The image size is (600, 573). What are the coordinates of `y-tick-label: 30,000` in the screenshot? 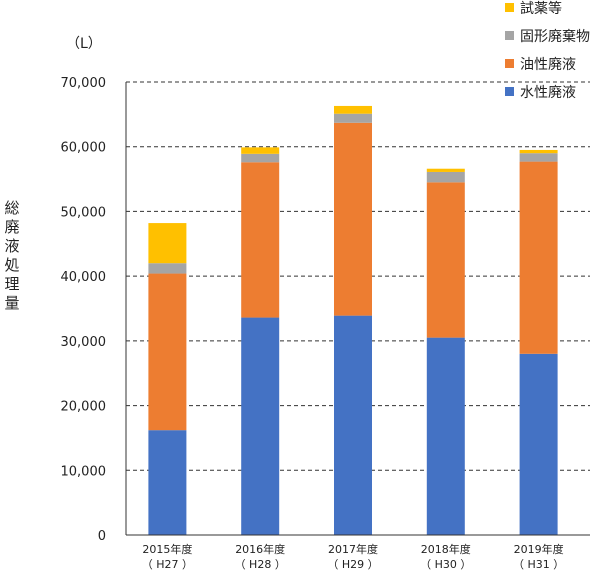 It's located at (84, 342).